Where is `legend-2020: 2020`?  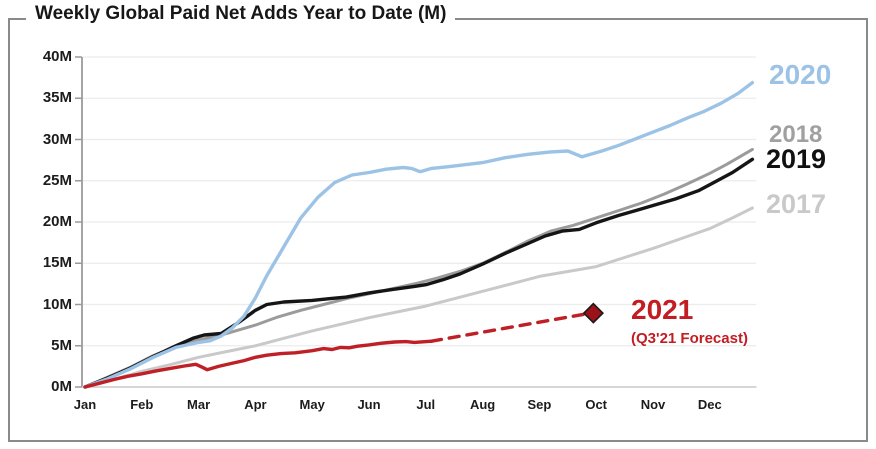 legend-2020: 2020 is located at coordinates (800, 74).